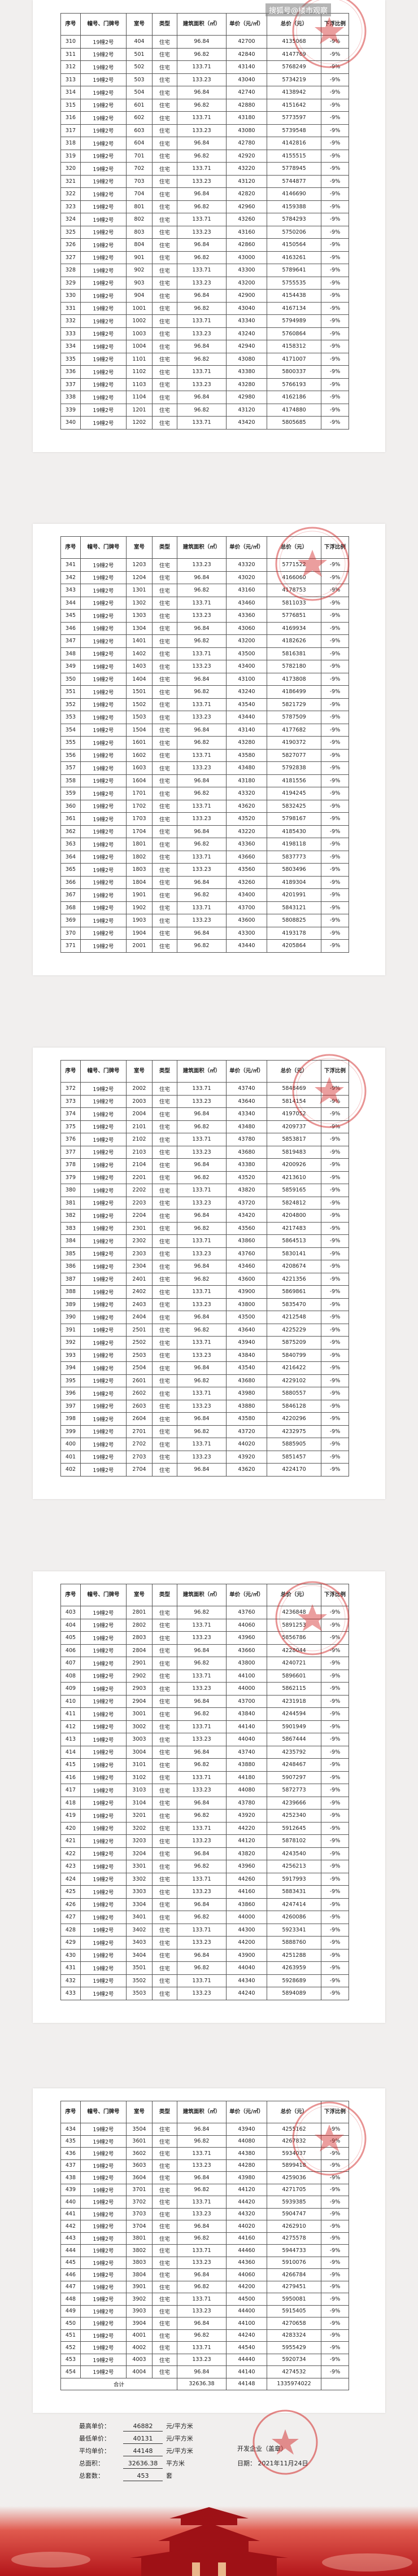 The width and height of the screenshot is (418, 2576). Describe the element at coordinates (246, 1803) in the screenshot. I see `table-cell: 43780` at that location.